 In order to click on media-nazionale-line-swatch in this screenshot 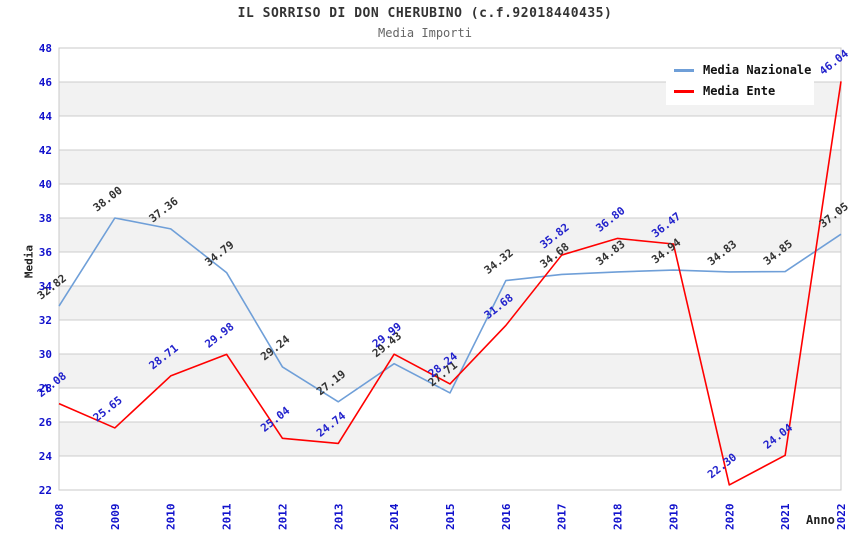, I will do `click(684, 70)`.